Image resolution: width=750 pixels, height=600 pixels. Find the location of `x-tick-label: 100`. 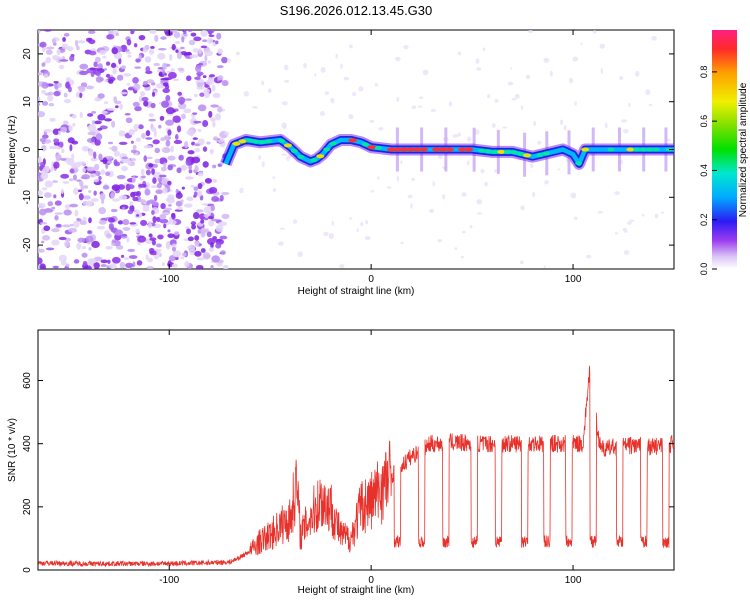

x-tick-label: 100 is located at coordinates (573, 580).